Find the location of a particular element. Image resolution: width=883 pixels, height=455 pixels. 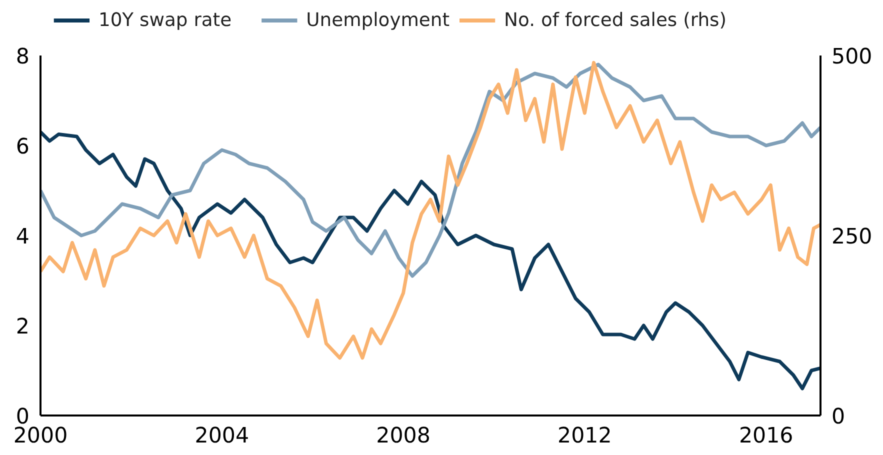

y-tick-label: 6 is located at coordinates (23, 147).